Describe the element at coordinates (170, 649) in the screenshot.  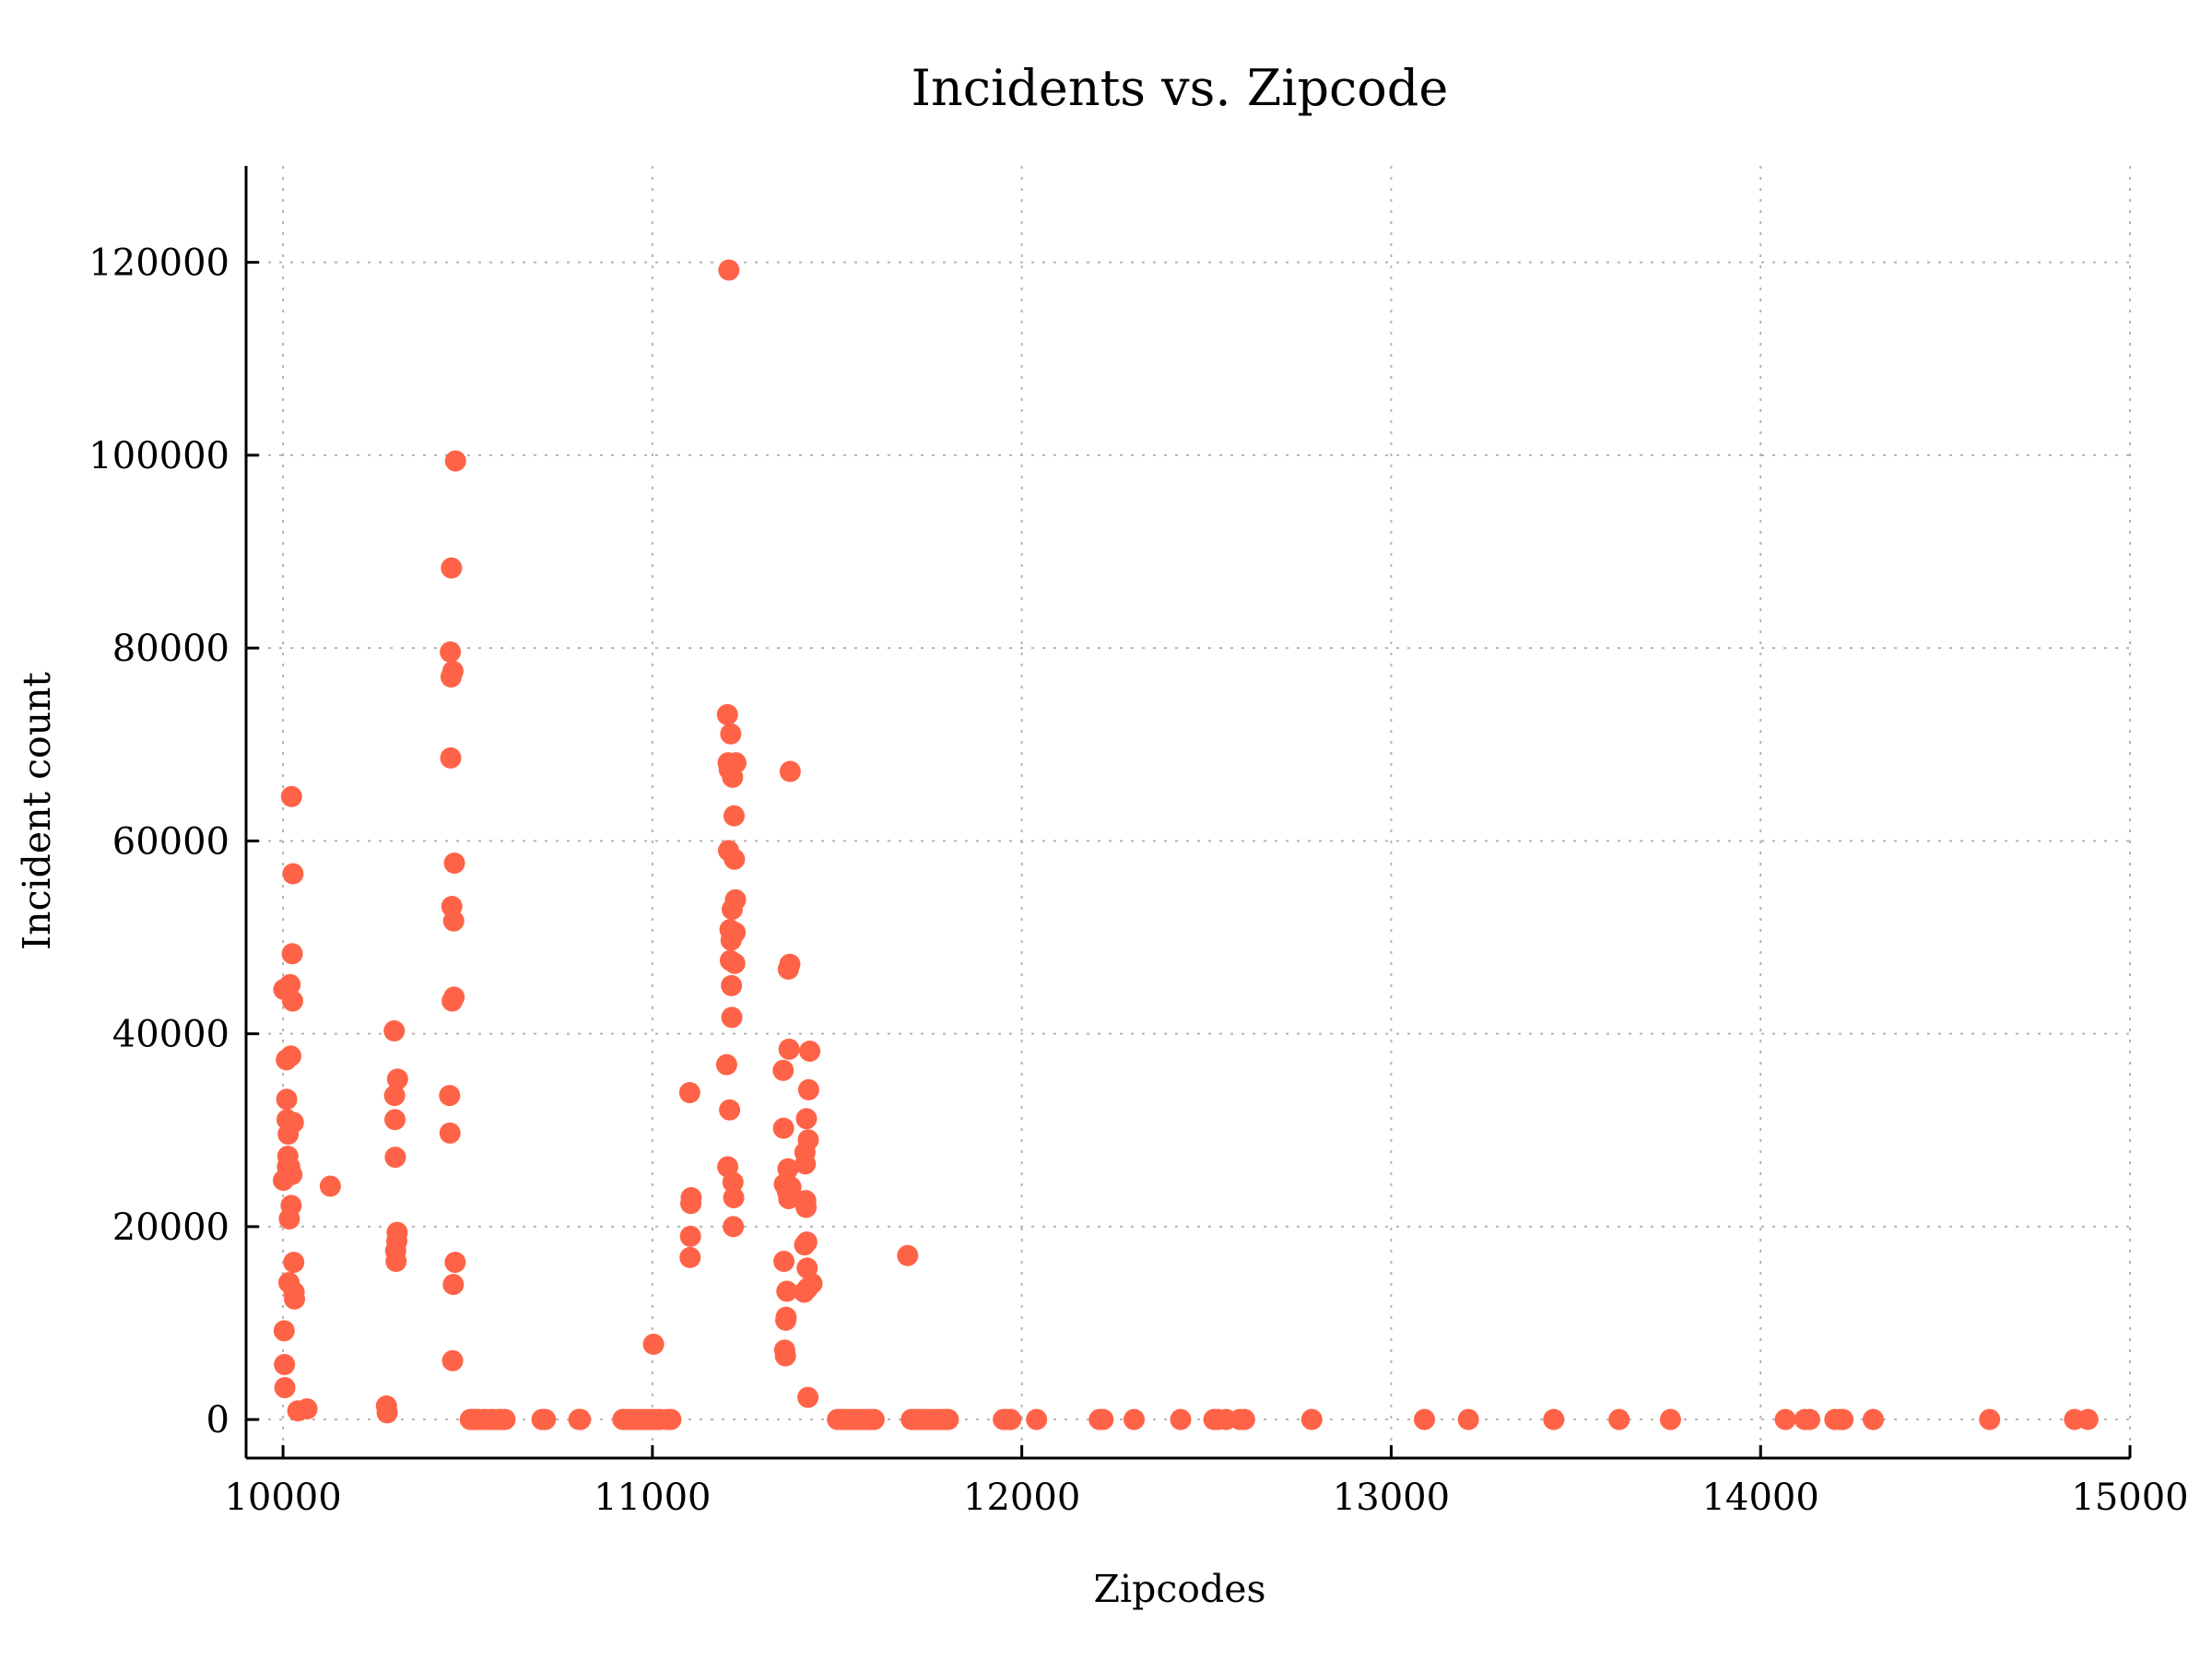
I see `y-tick-label: 80000` at that location.